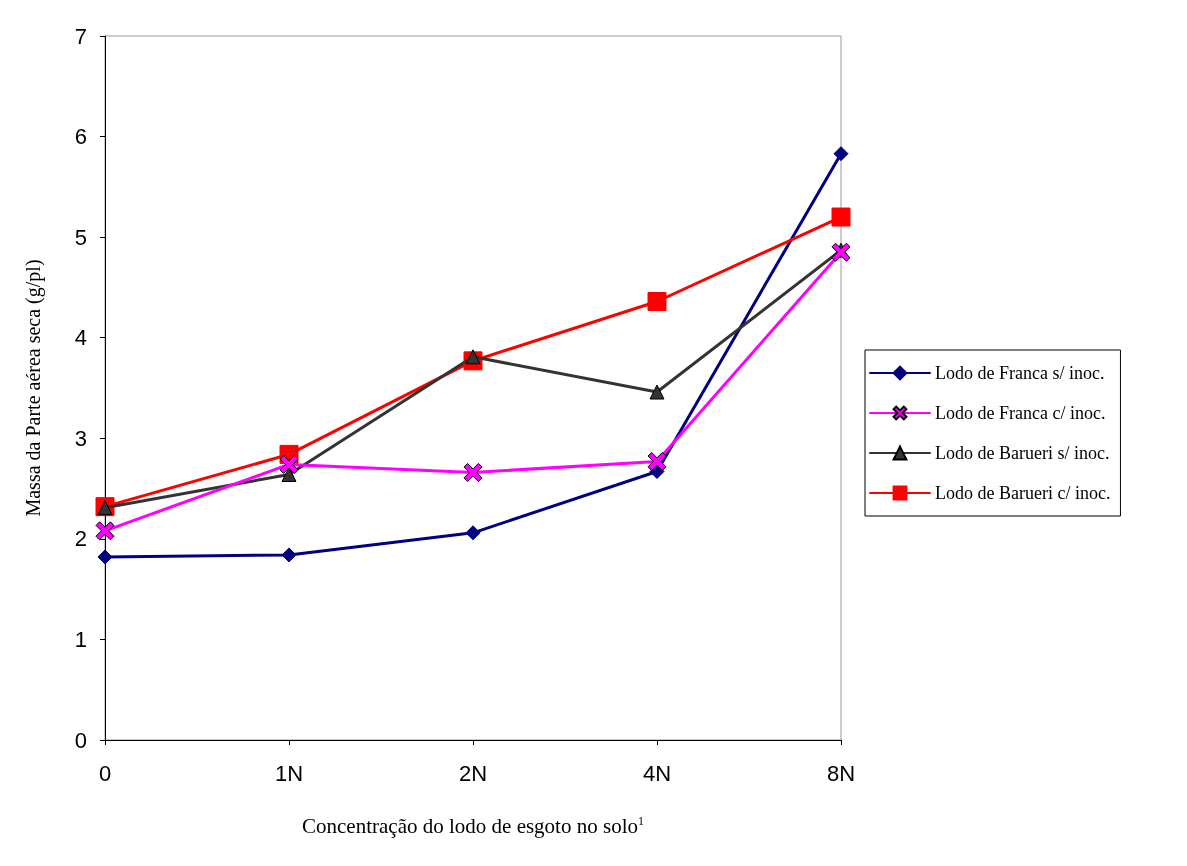 The height and width of the screenshot is (866, 1187). What do you see at coordinates (473, 773) in the screenshot?
I see `x-tick-label: 2N` at bounding box center [473, 773].